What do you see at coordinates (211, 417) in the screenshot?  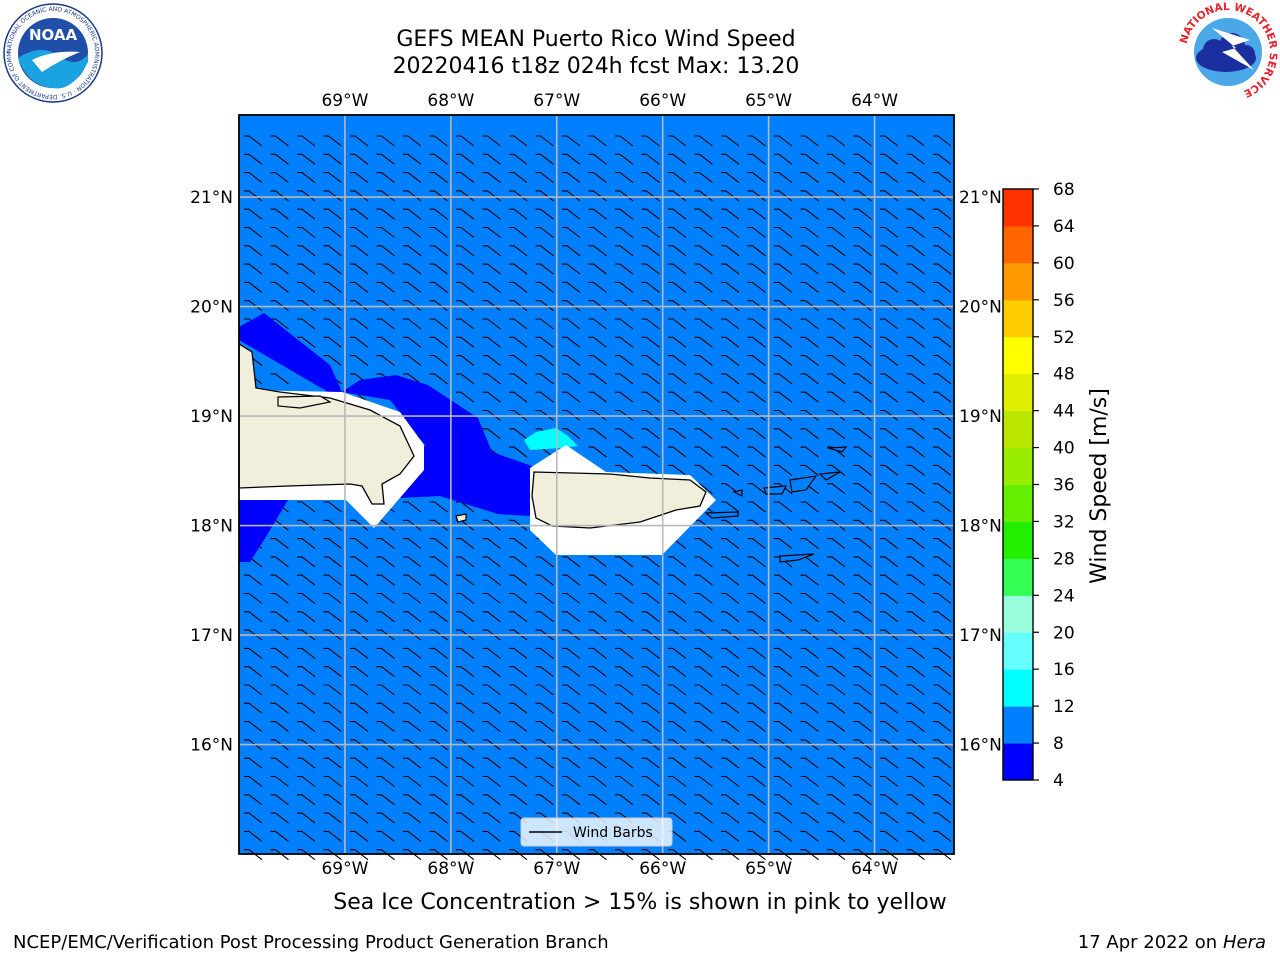 I see `lat-label-left: 19°N` at bounding box center [211, 417].